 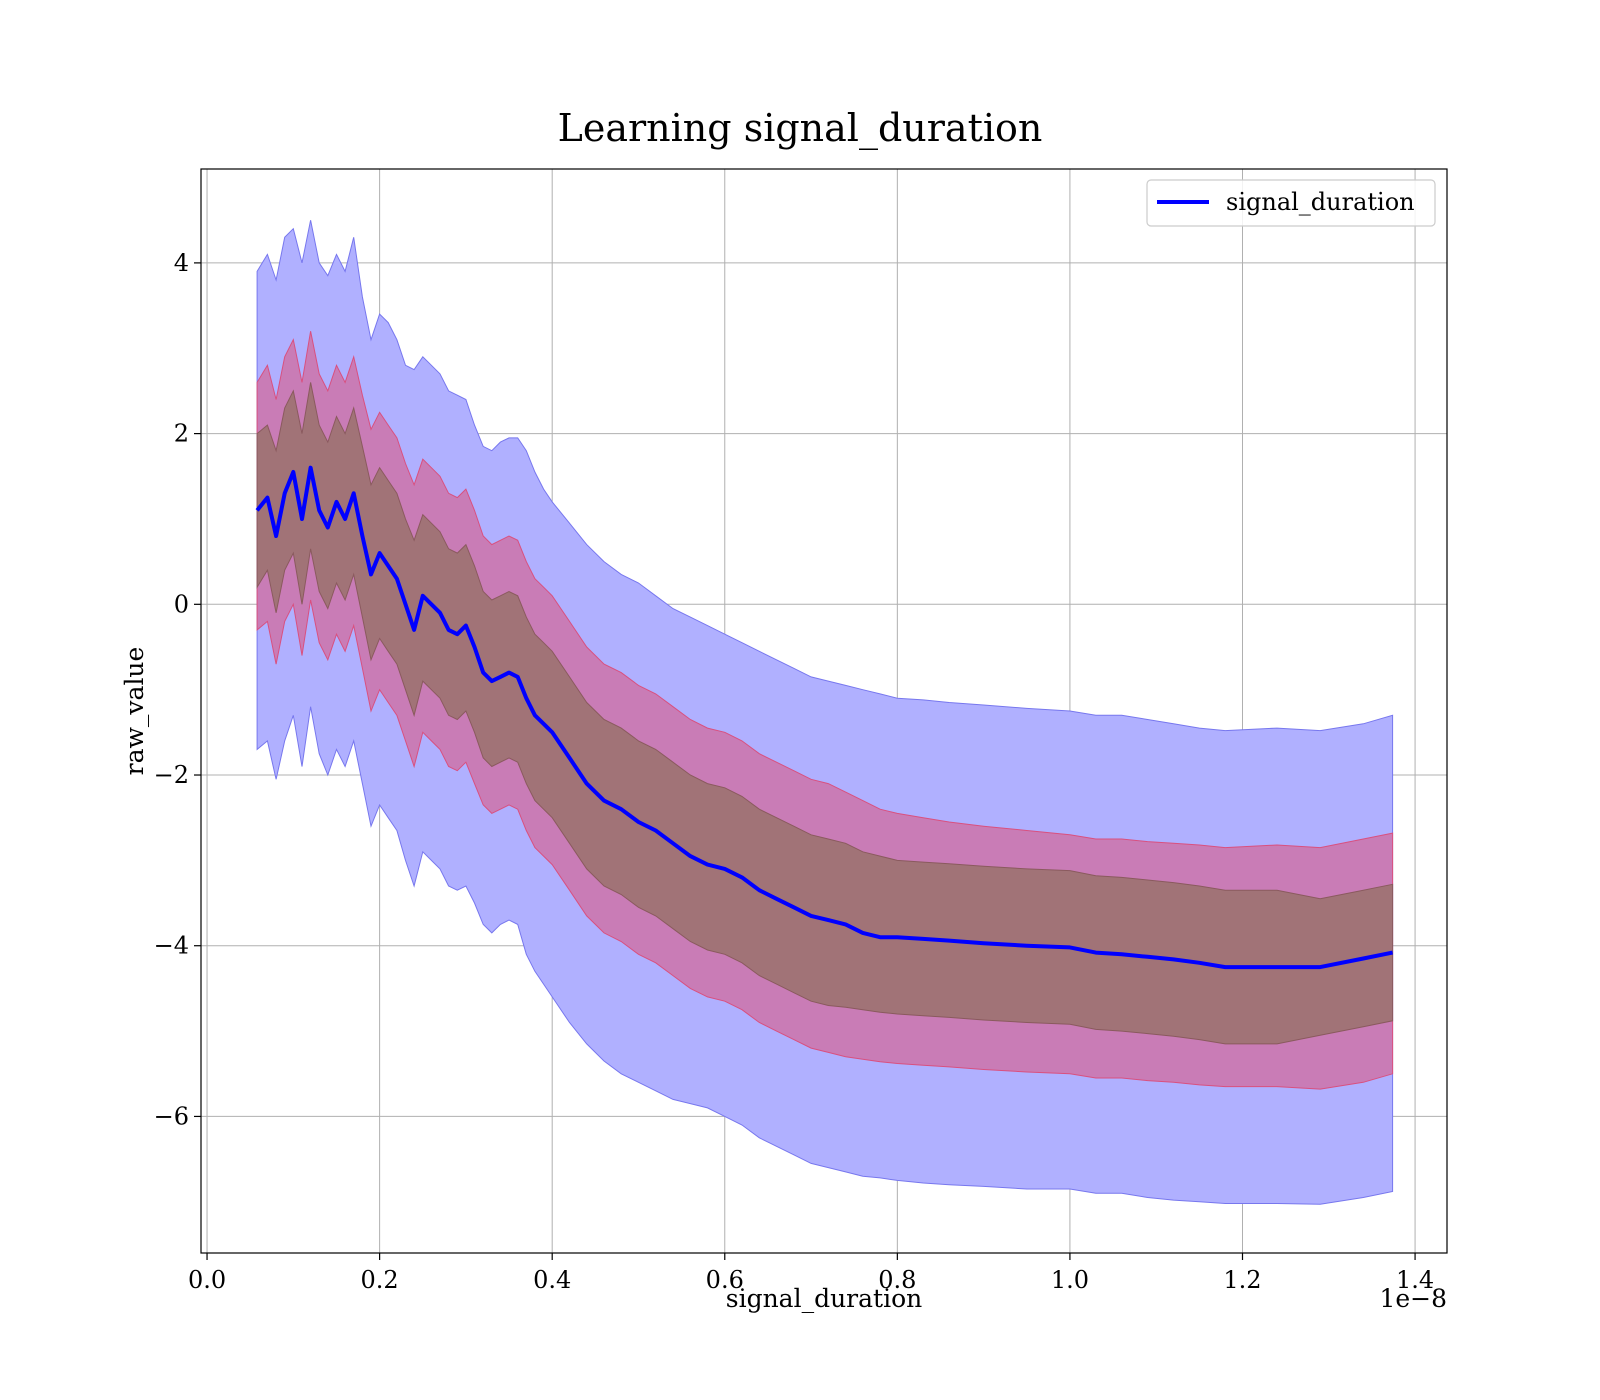 I want to click on x-tick-label: 0.0, so click(x=207, y=1280).